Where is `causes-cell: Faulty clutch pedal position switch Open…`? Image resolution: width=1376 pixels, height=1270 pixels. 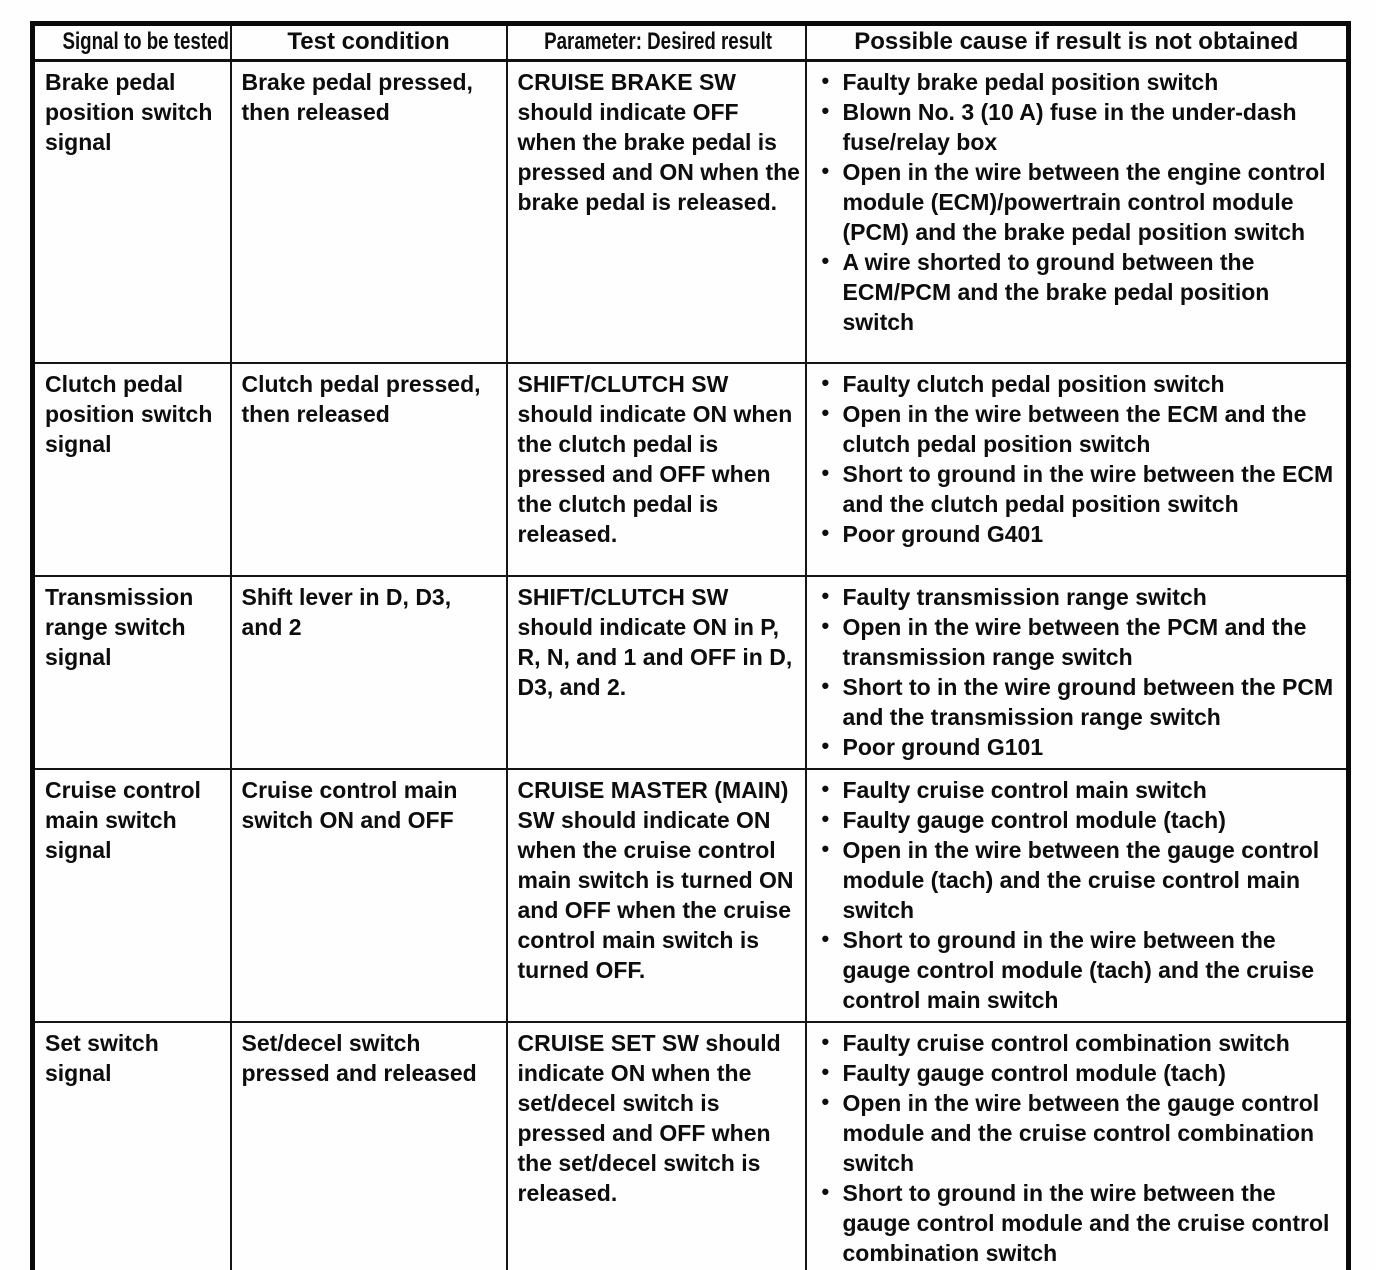 causes-cell: Faulty clutch pedal position switch Open… is located at coordinates (1077, 469).